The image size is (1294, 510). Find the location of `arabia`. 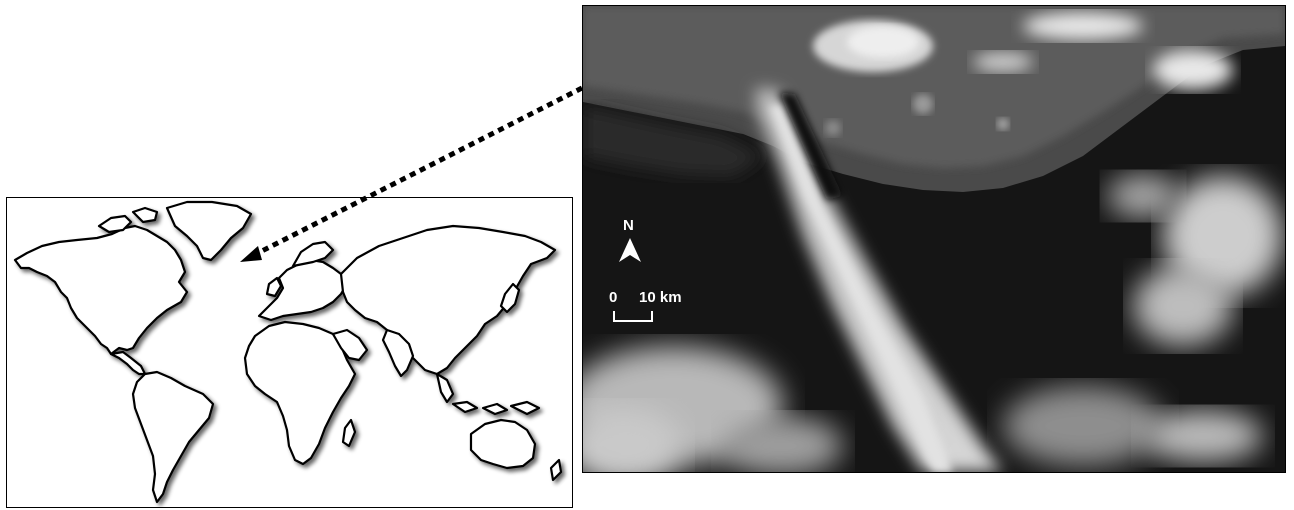

arabia is located at coordinates (350, 345).